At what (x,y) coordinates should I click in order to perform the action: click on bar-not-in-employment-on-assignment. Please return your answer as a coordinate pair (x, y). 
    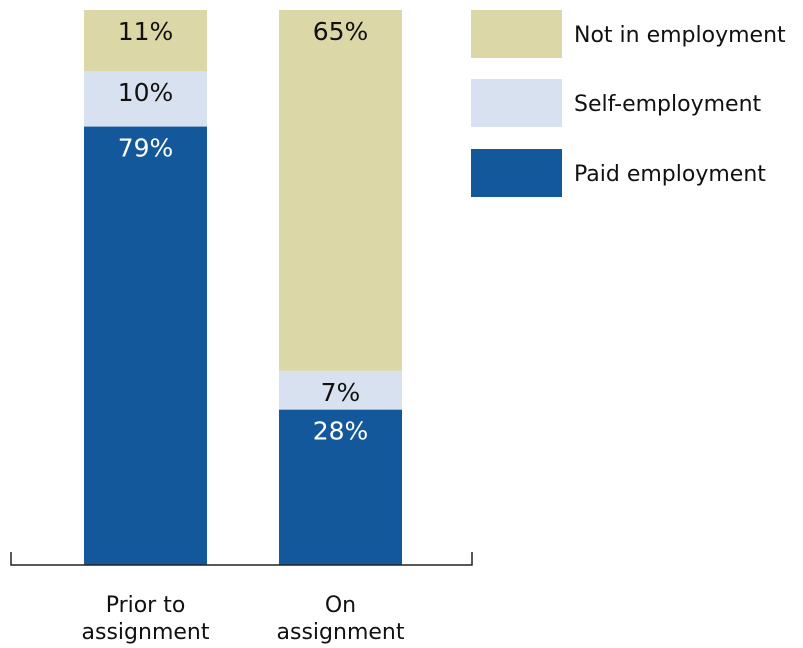
    Looking at the image, I should click on (340, 190).